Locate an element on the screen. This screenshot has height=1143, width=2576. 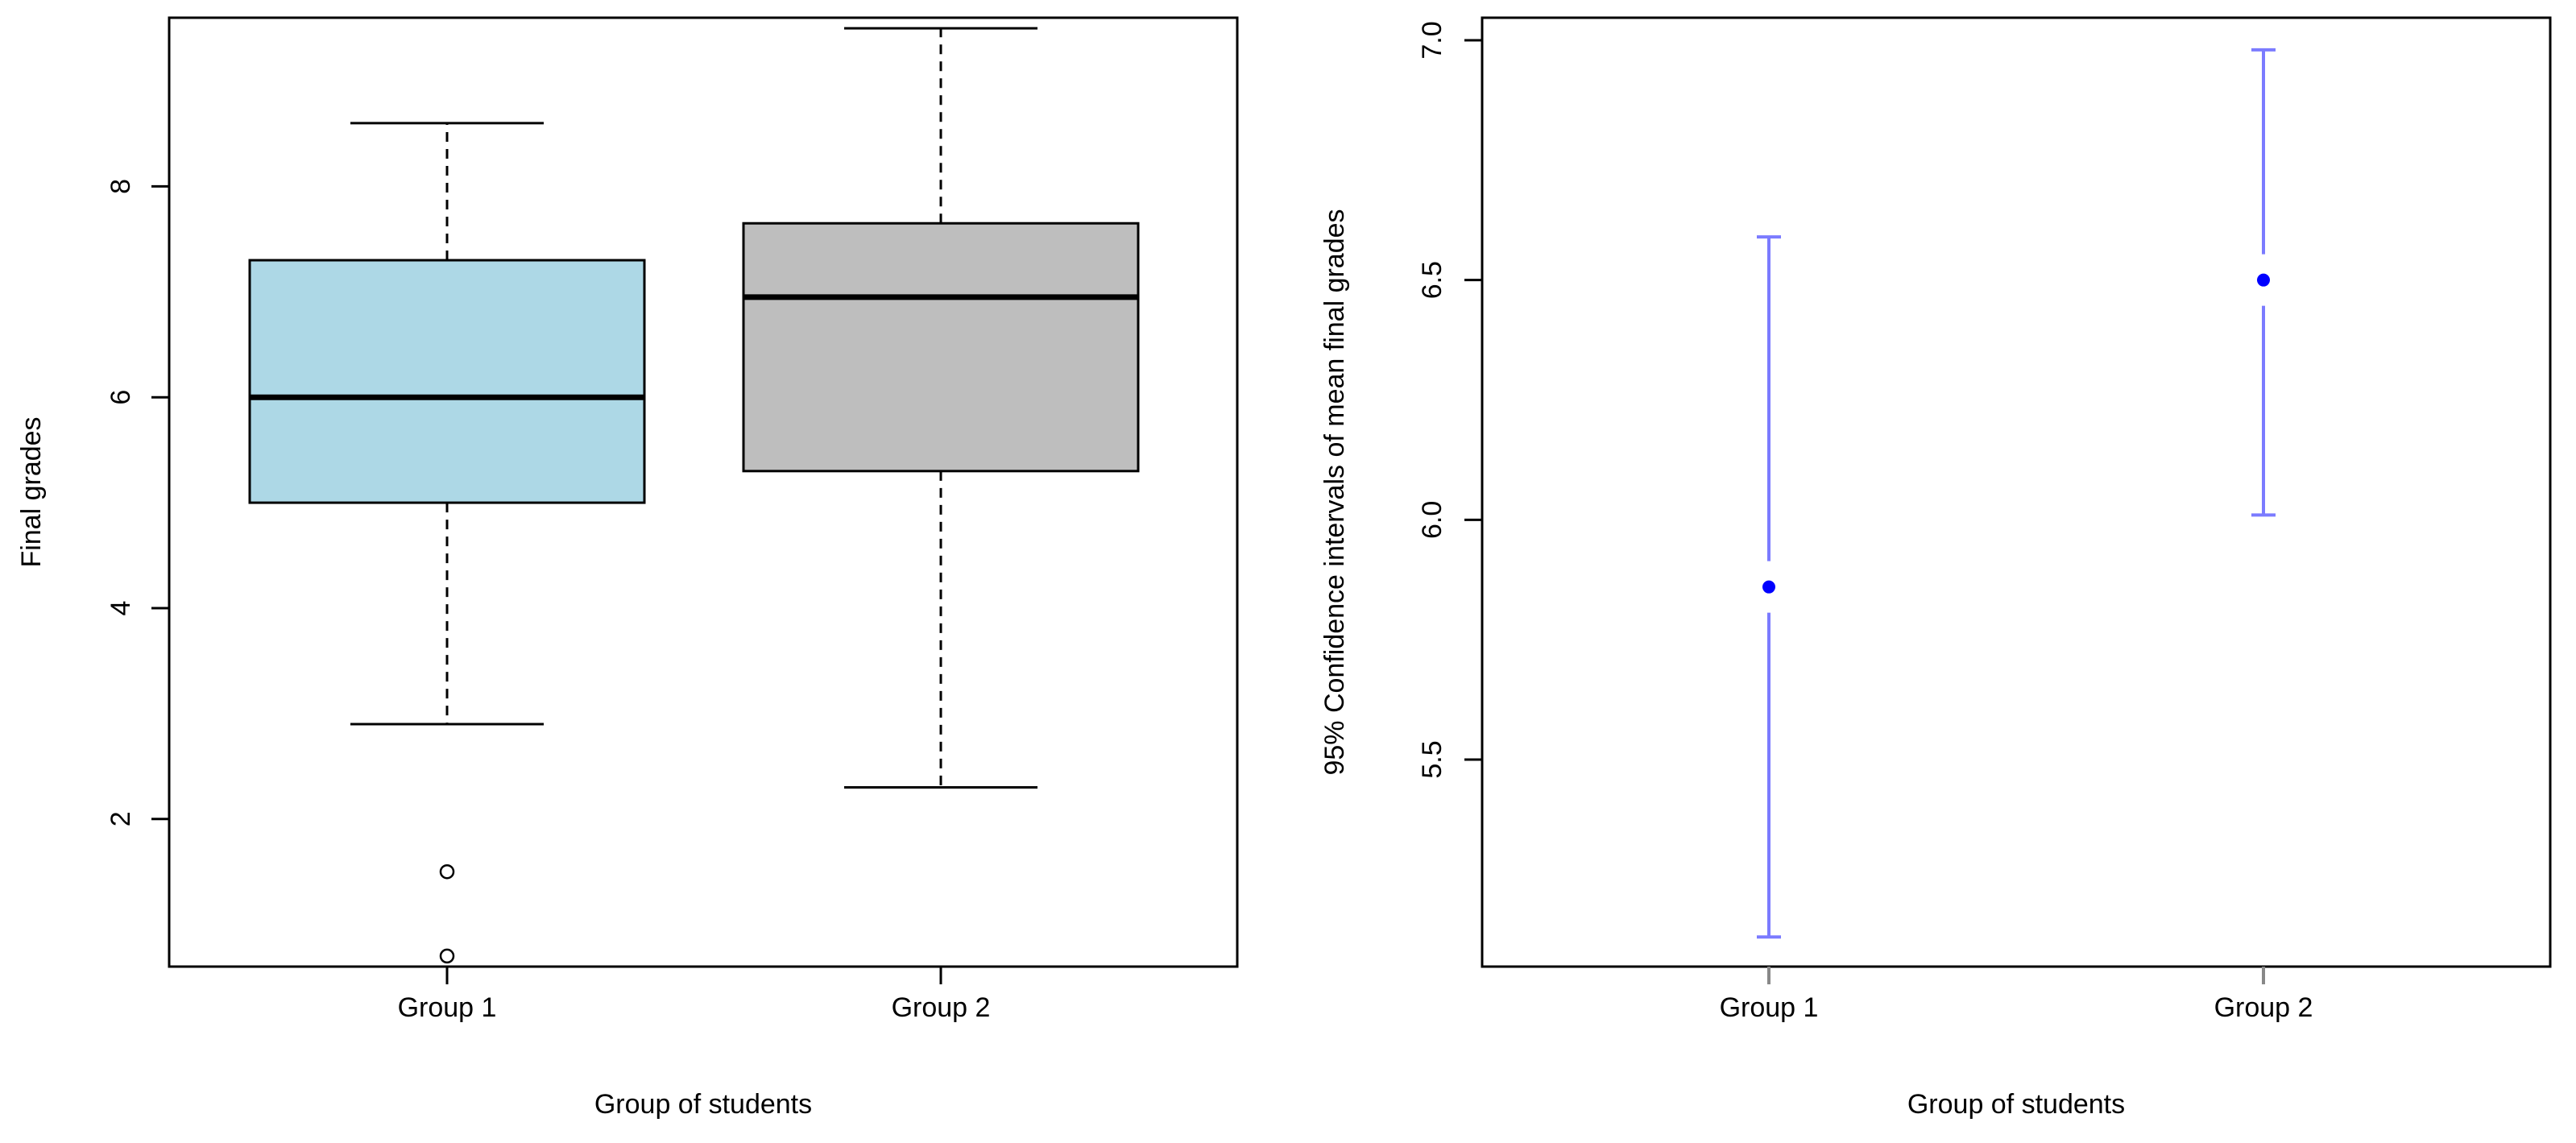
ci-y-tick-label: 5.5 is located at coordinates (1432, 759).